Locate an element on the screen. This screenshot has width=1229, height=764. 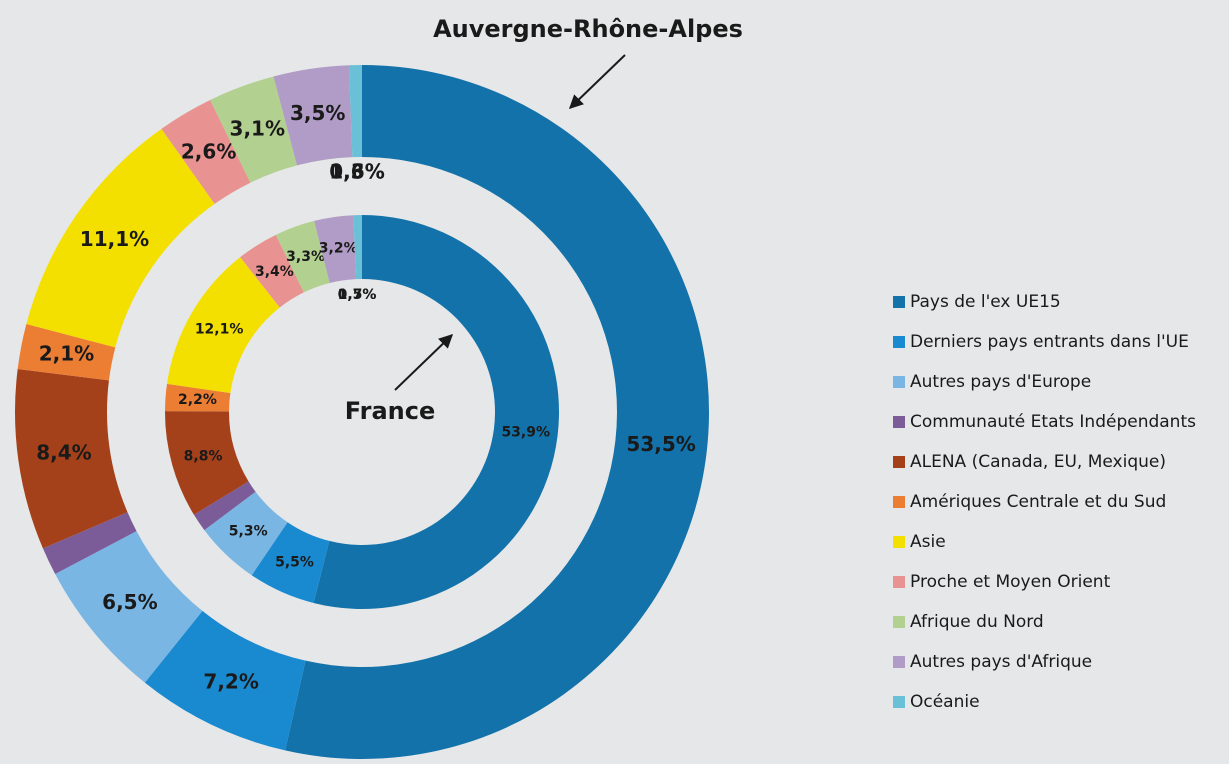
data-label: 11,1% is located at coordinates (114, 239).